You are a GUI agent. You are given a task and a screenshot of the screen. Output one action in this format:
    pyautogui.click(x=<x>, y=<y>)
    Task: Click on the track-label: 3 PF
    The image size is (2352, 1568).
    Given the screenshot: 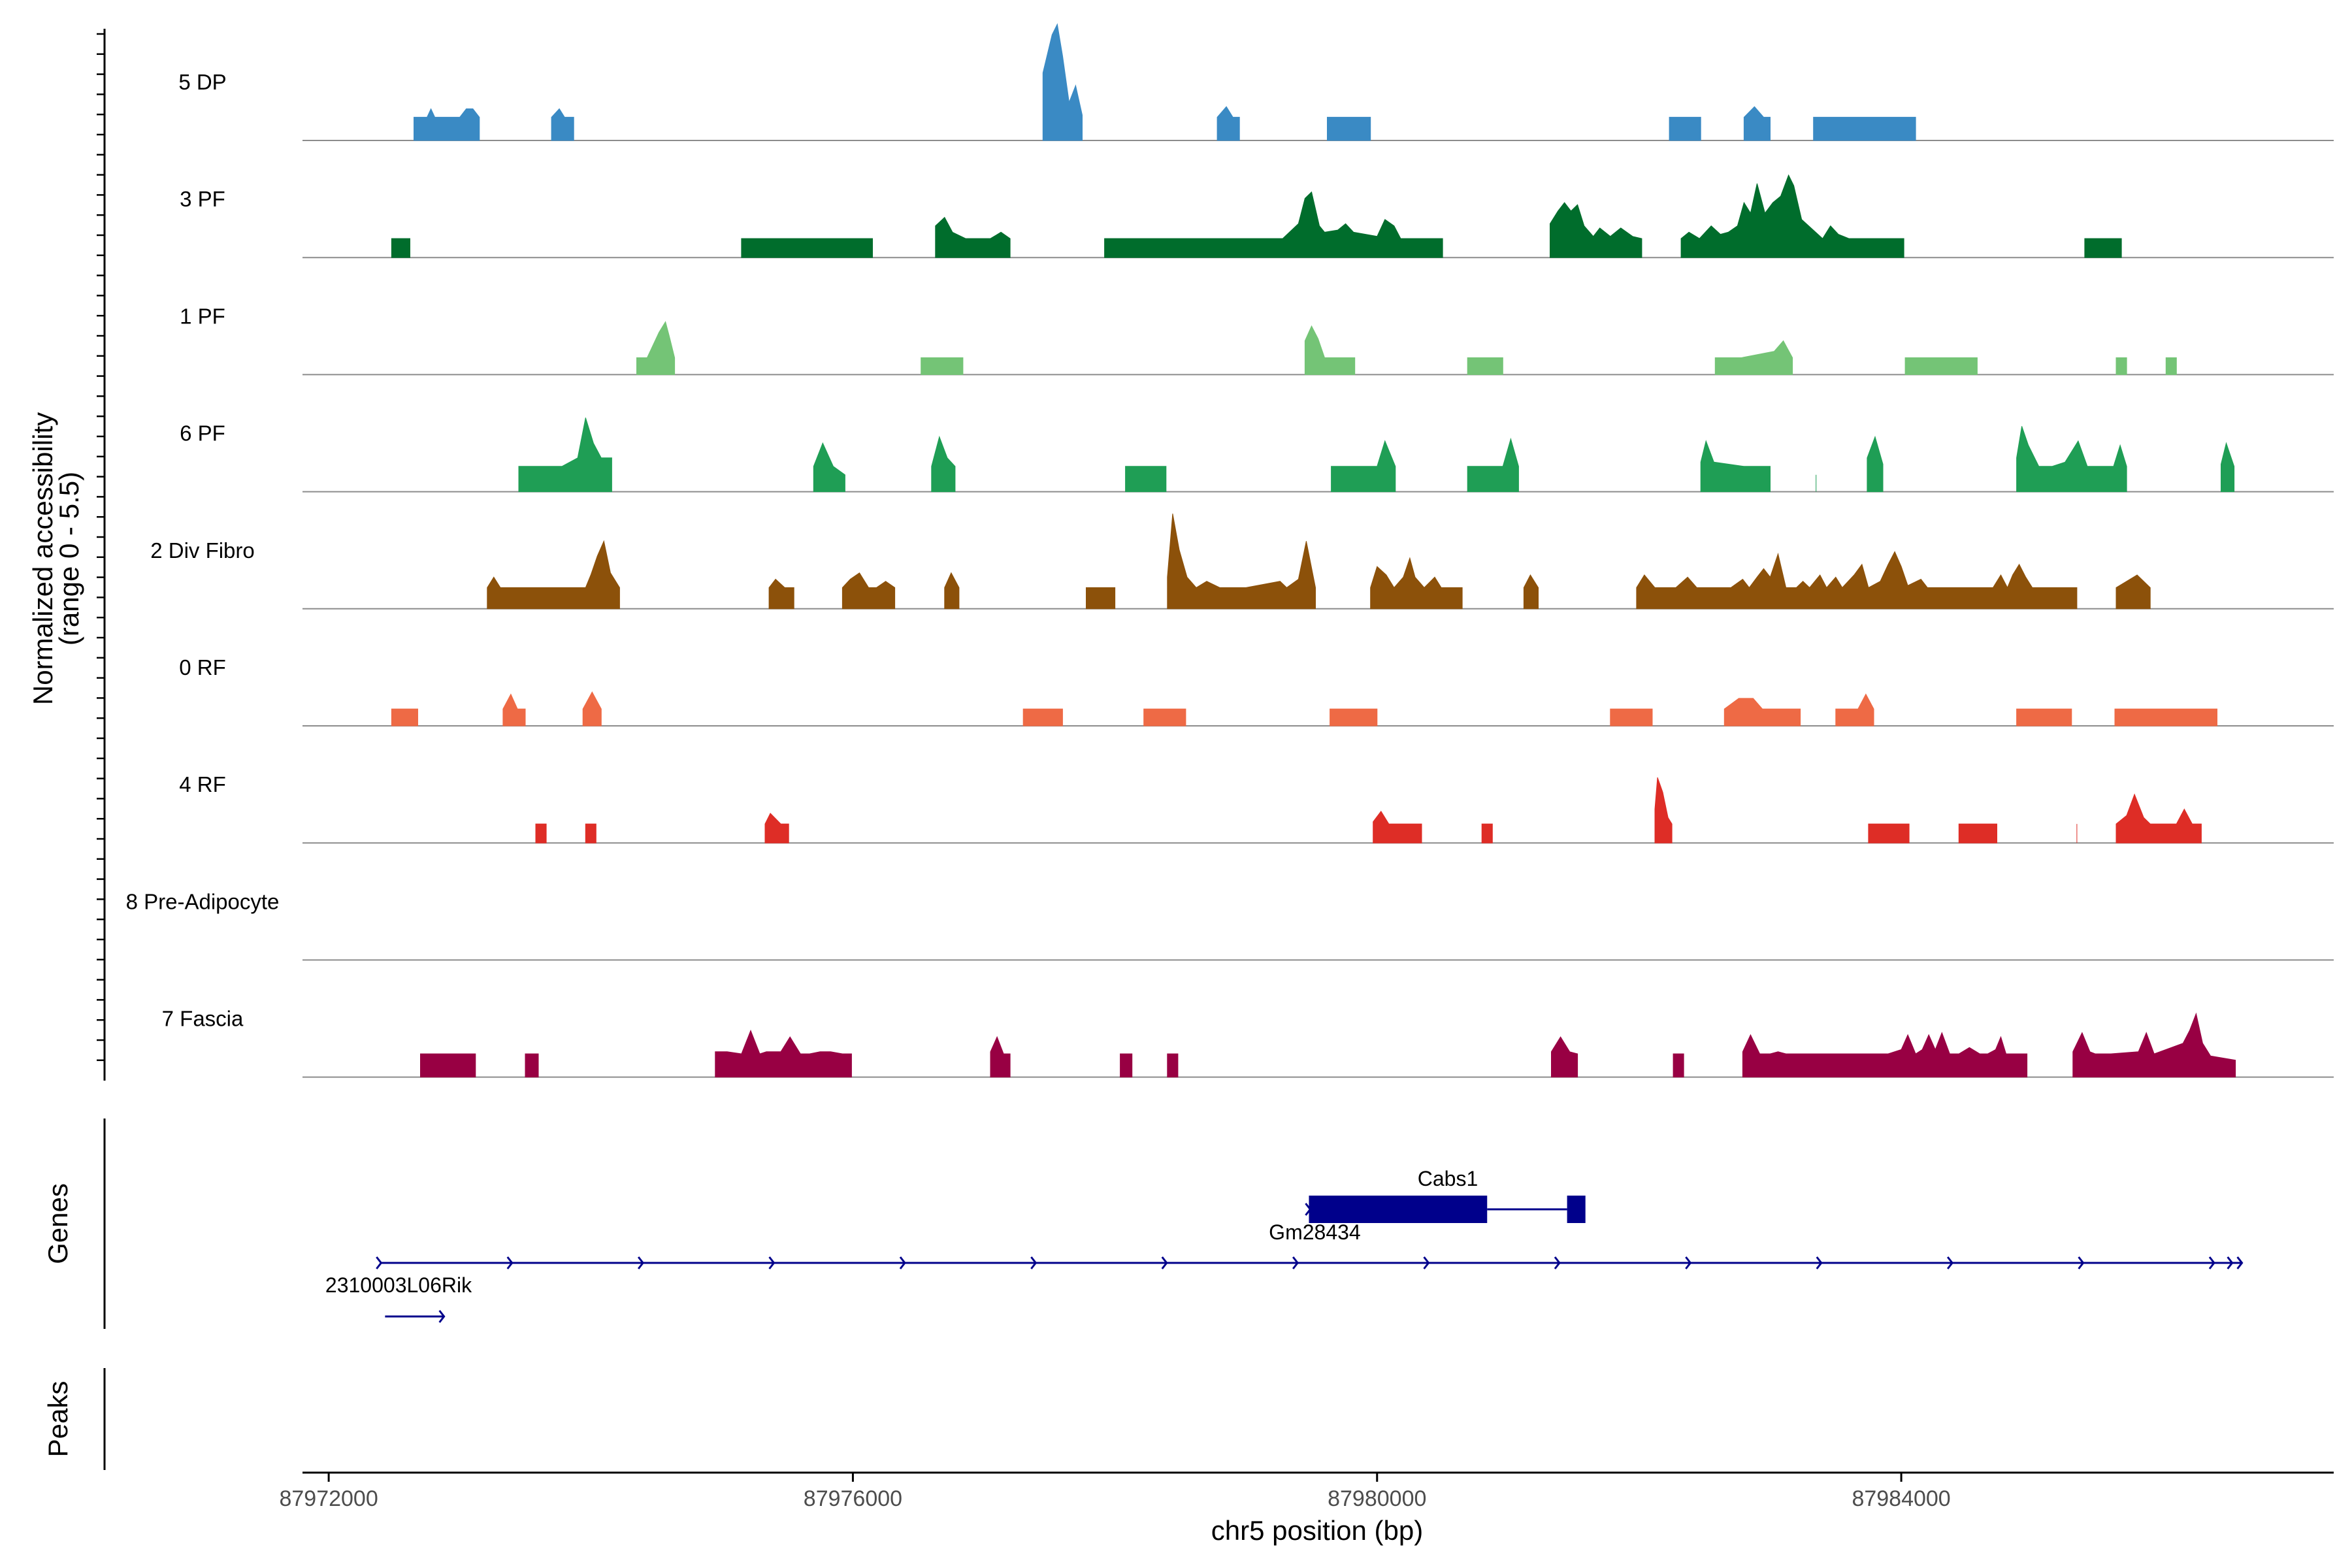 What is the action you would take?
    pyautogui.click(x=202, y=199)
    